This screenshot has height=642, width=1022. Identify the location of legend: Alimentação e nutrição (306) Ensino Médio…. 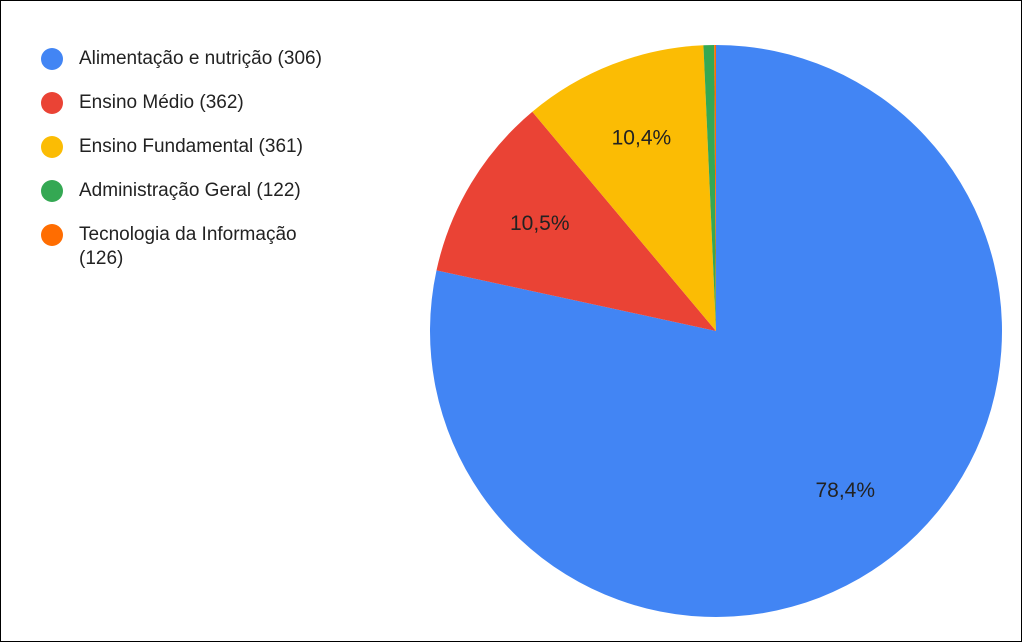
(191, 169).